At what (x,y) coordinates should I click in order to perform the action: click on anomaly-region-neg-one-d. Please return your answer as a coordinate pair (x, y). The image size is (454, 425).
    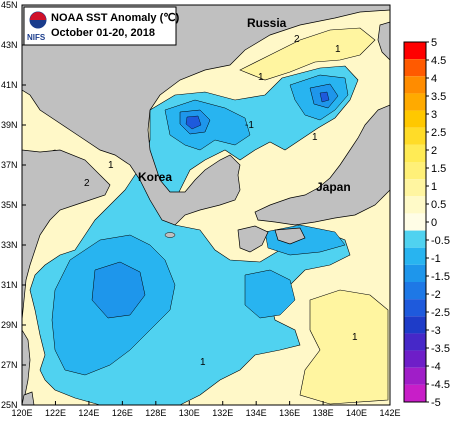
    Looking at the image, I should click on (270, 294).